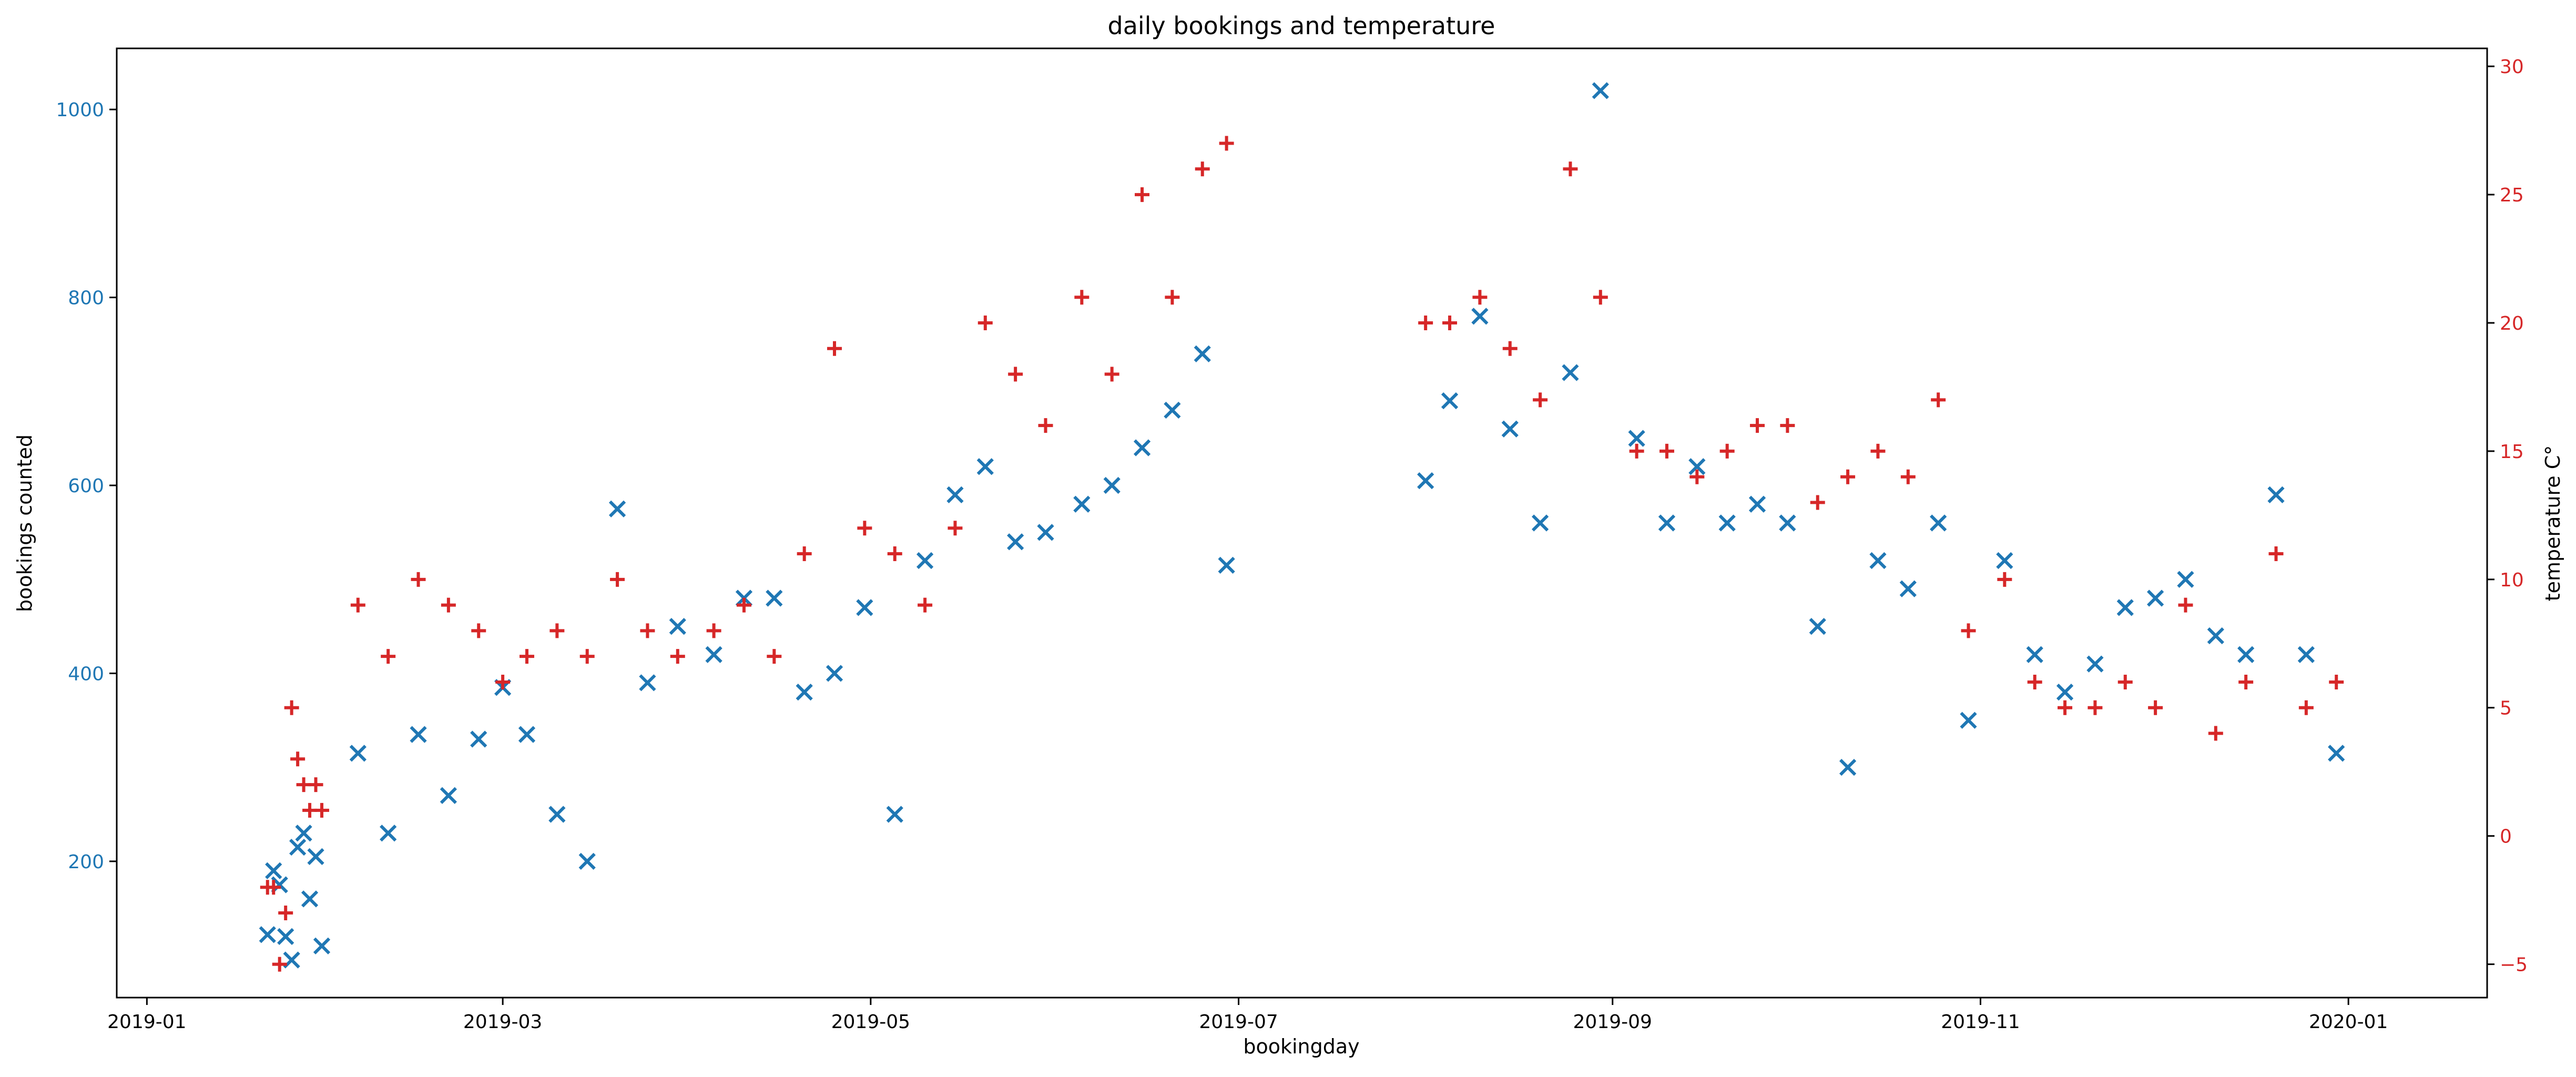  Describe the element at coordinates (2506, 837) in the screenshot. I see `y2-tick-label: 0` at that location.